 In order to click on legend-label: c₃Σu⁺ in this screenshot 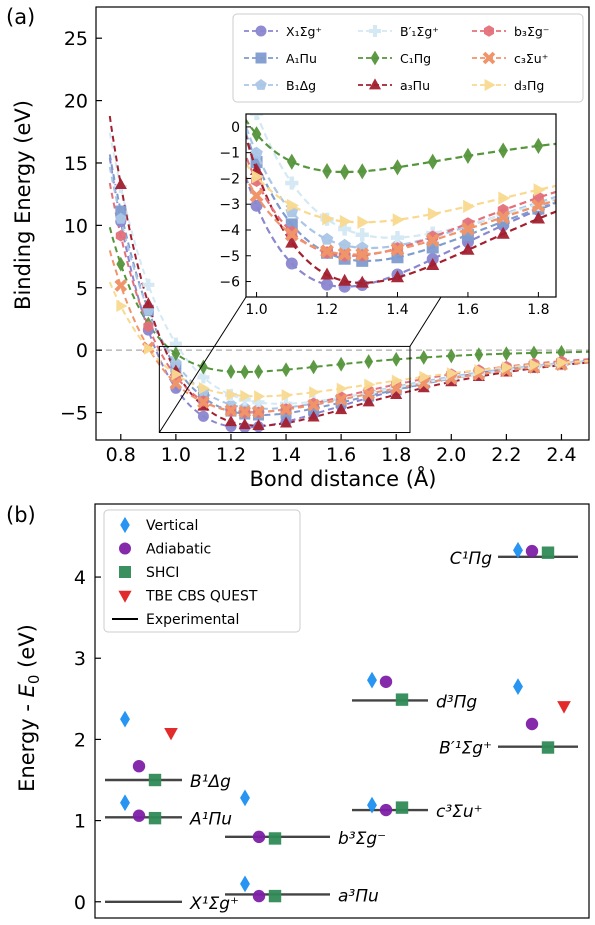, I will do `click(531, 58)`.